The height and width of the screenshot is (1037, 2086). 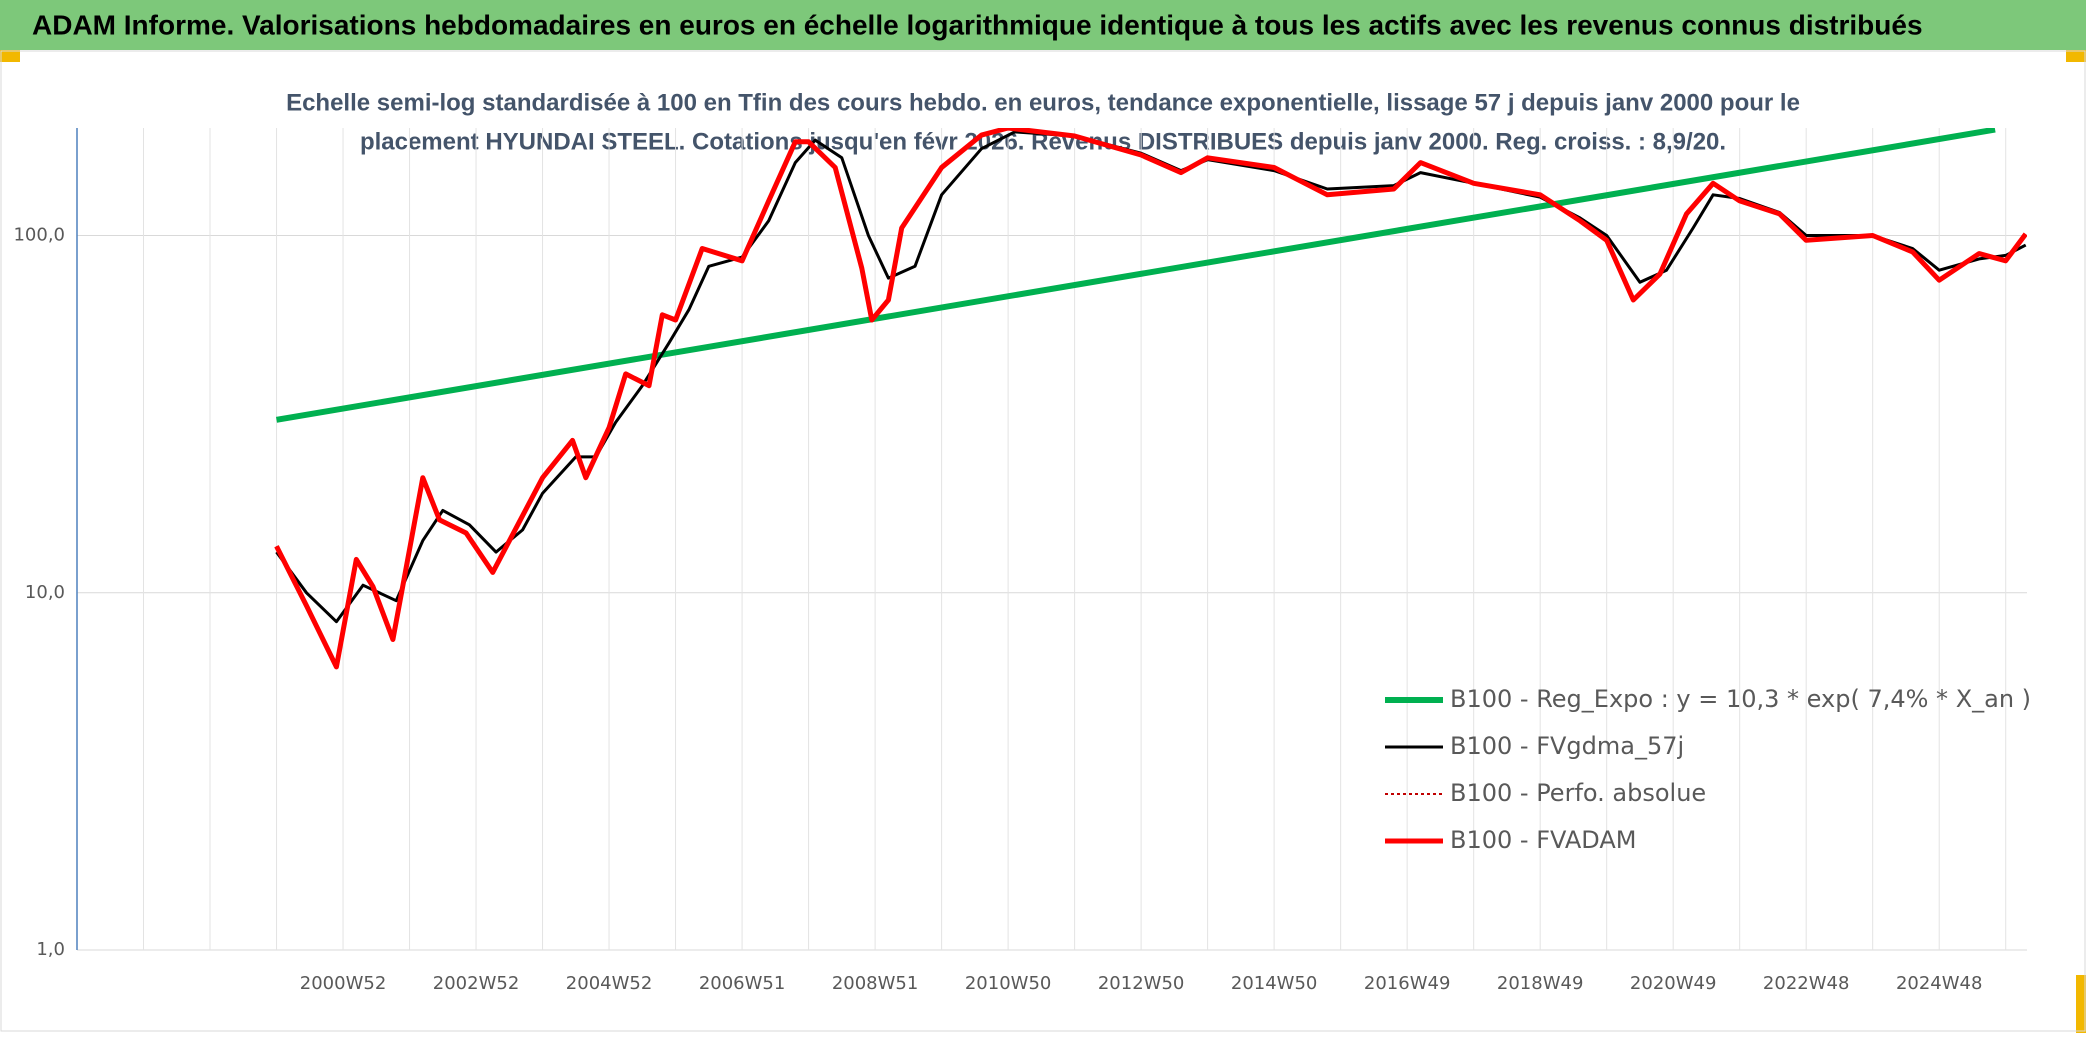 I want to click on x-tick-label: 2024W48, so click(x=1939, y=983).